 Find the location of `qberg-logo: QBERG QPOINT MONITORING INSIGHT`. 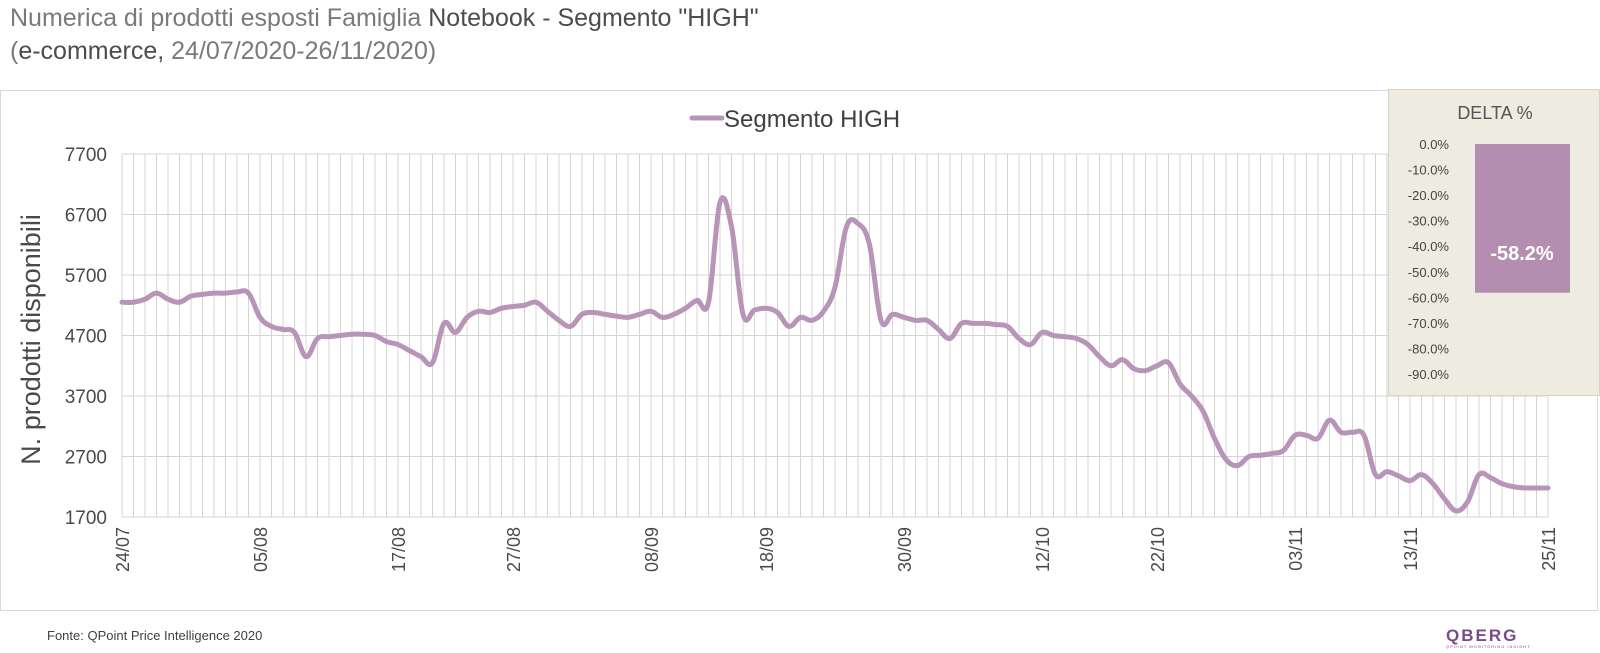

qberg-logo: QBERG QPOINT MONITORING INSIGHT is located at coordinates (1488, 637).